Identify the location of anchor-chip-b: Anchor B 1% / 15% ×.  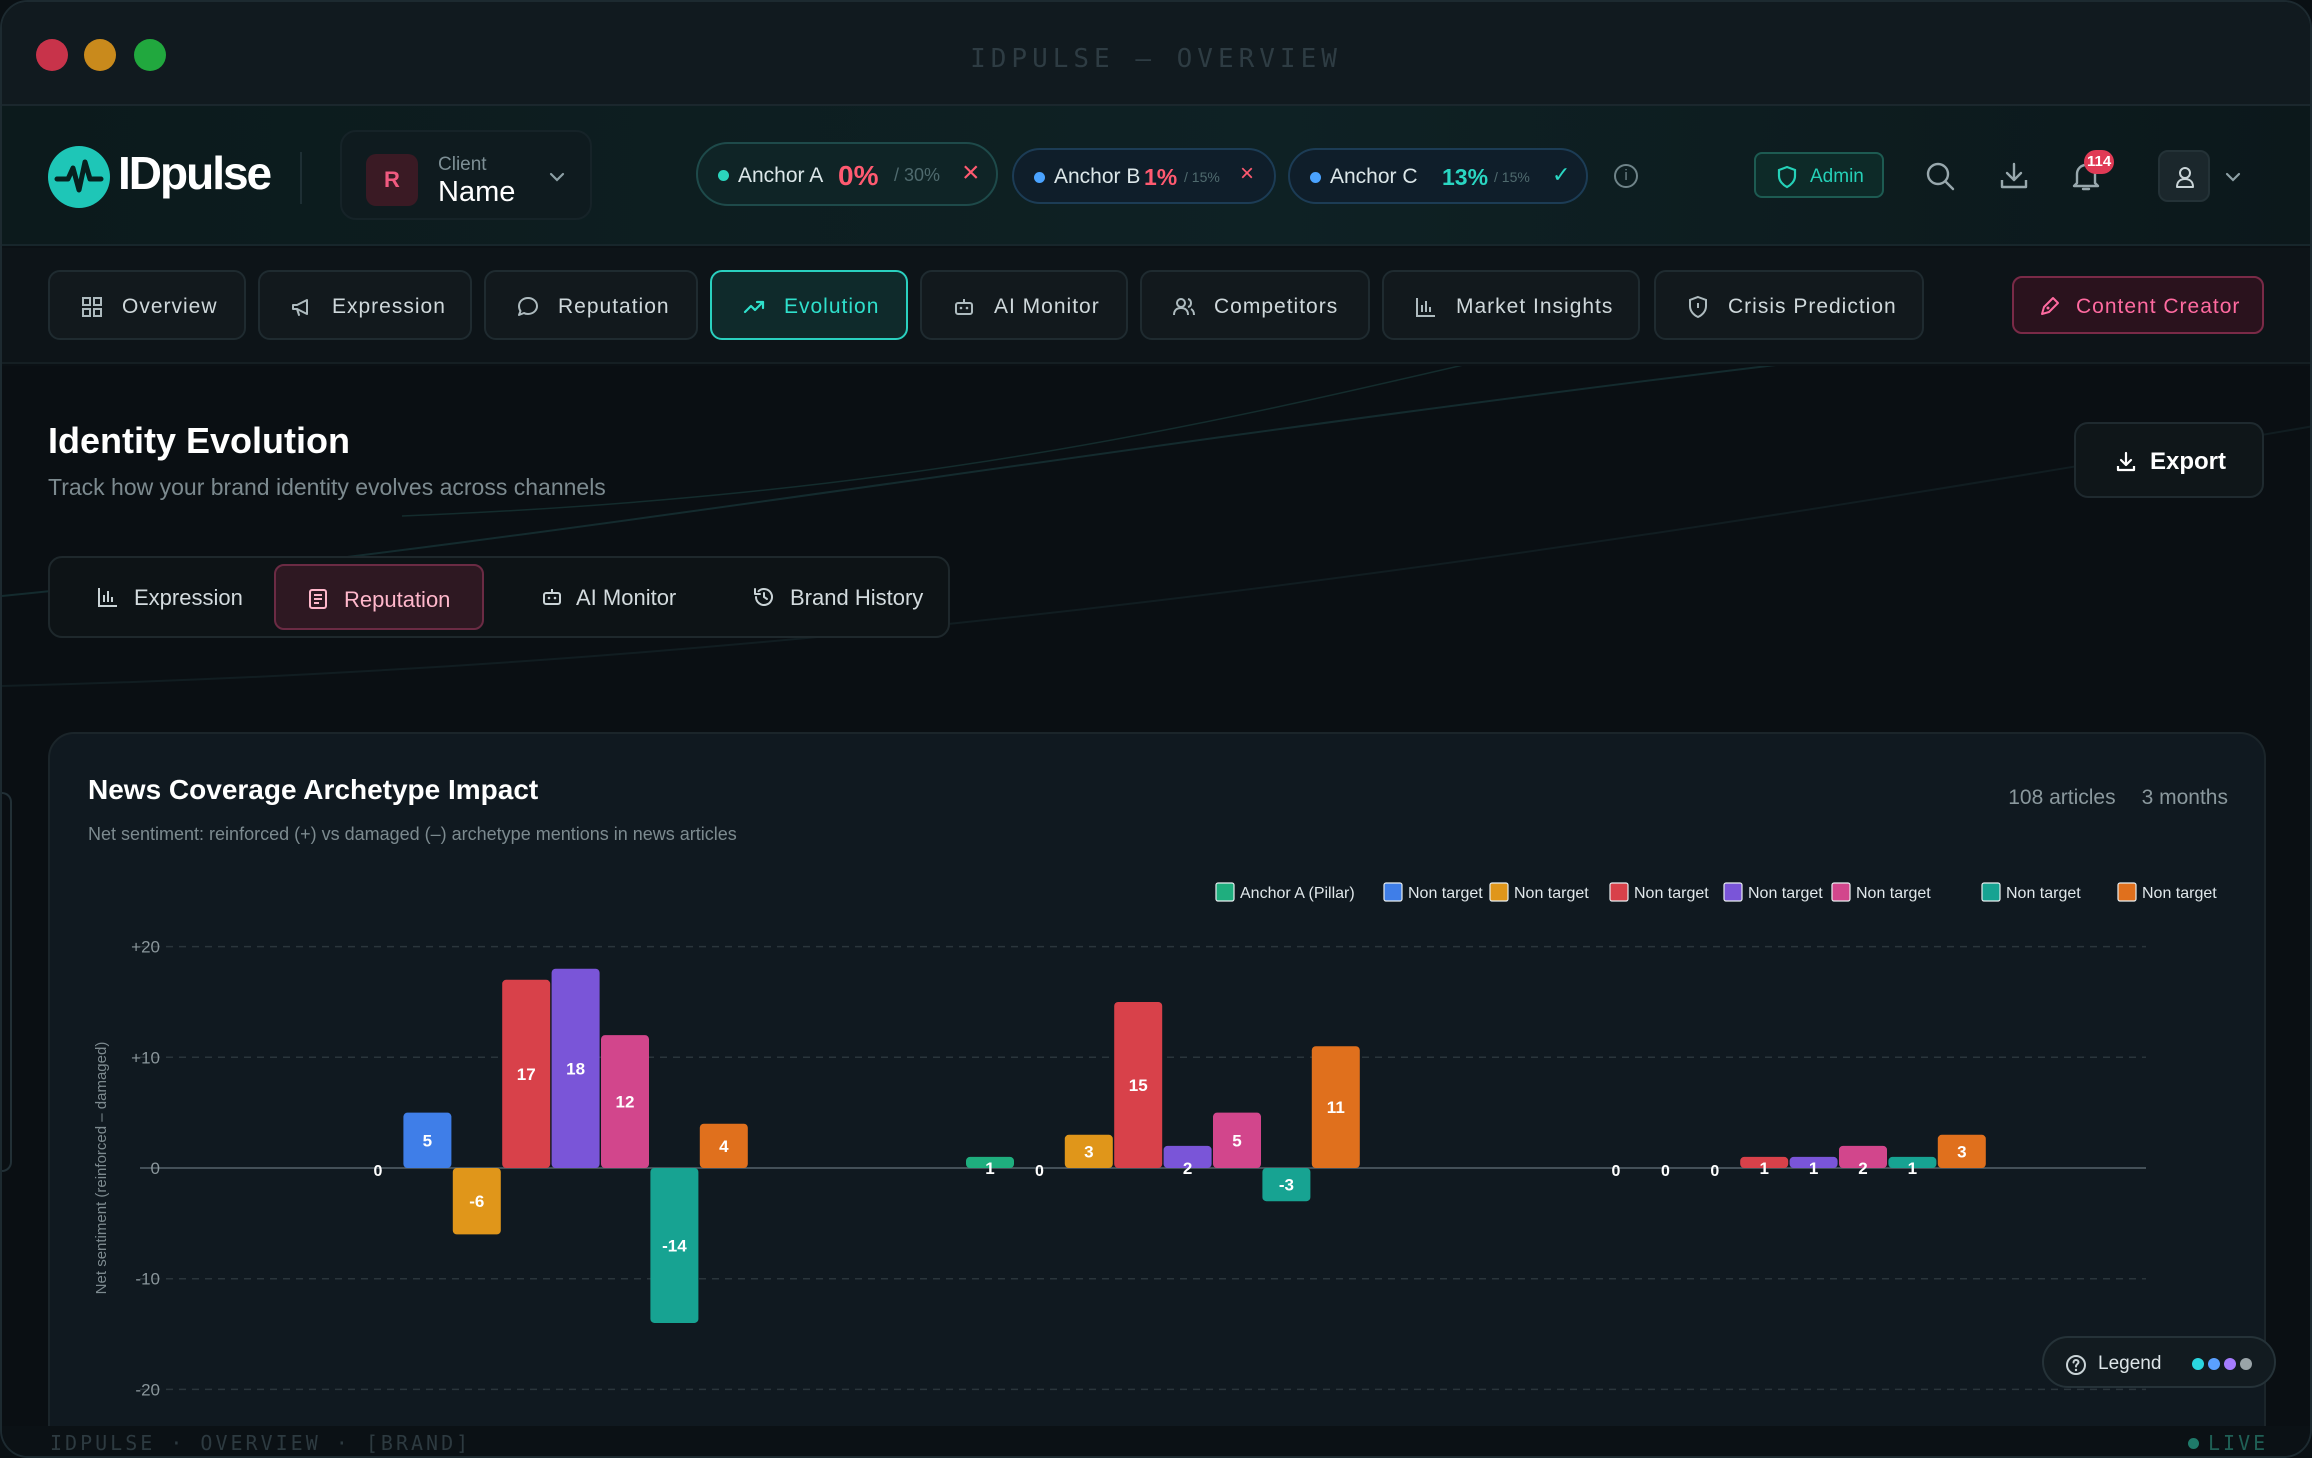
(1144, 176).